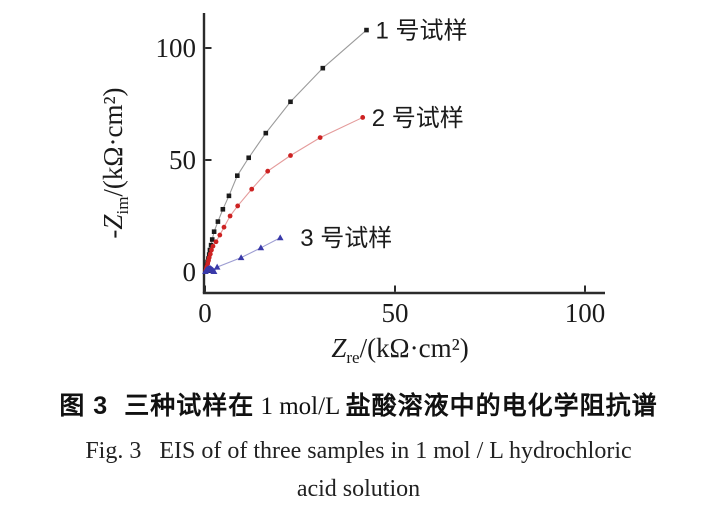 The width and height of the screenshot is (717, 510). What do you see at coordinates (190, 272) in the screenshot?
I see `y-tick-label: 0` at bounding box center [190, 272].